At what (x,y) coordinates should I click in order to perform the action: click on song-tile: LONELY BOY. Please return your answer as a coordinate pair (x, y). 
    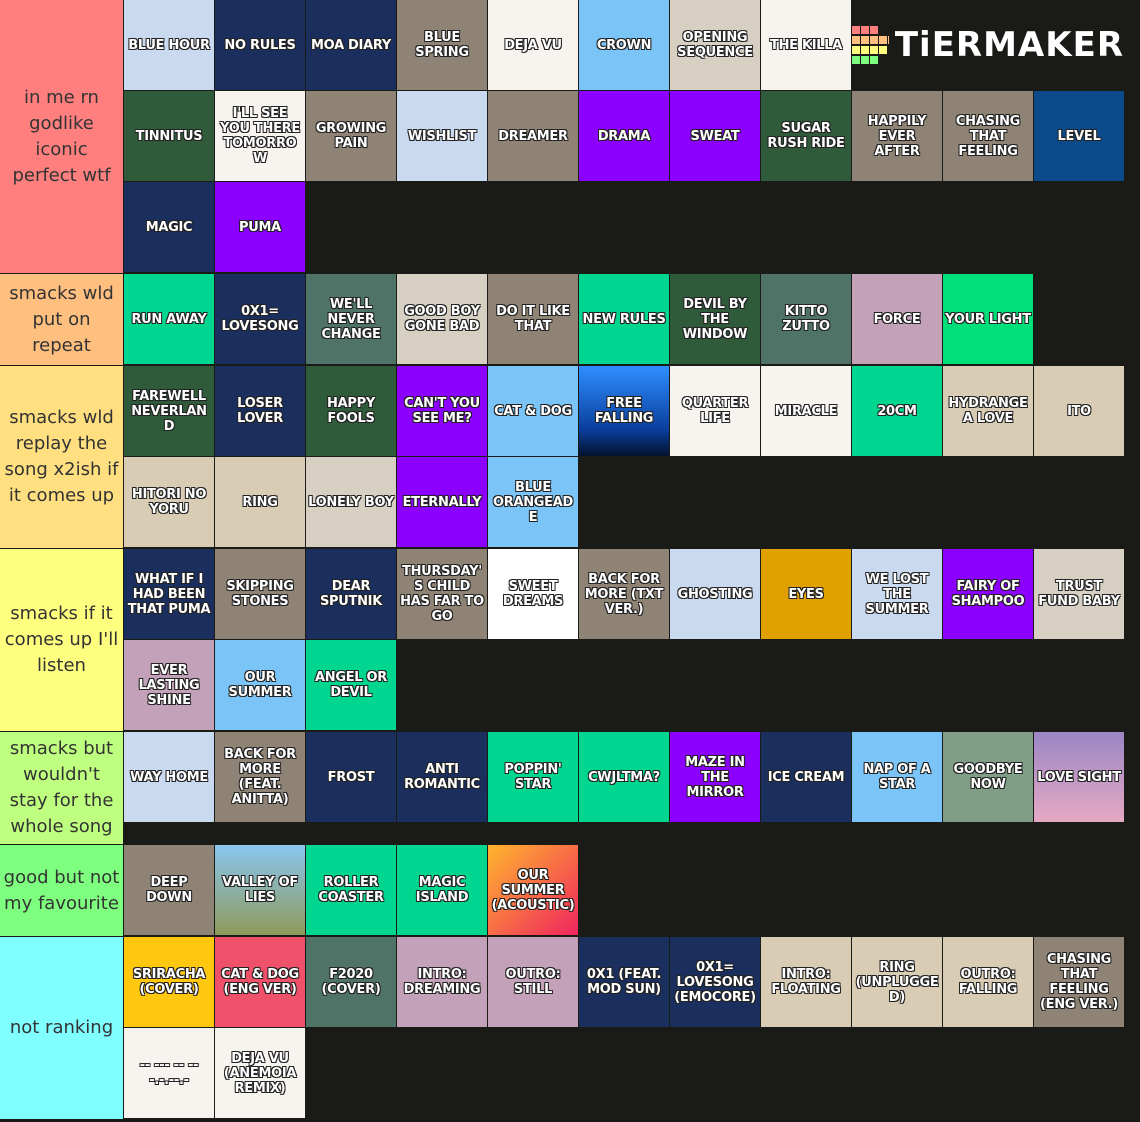
    Looking at the image, I should click on (351, 502).